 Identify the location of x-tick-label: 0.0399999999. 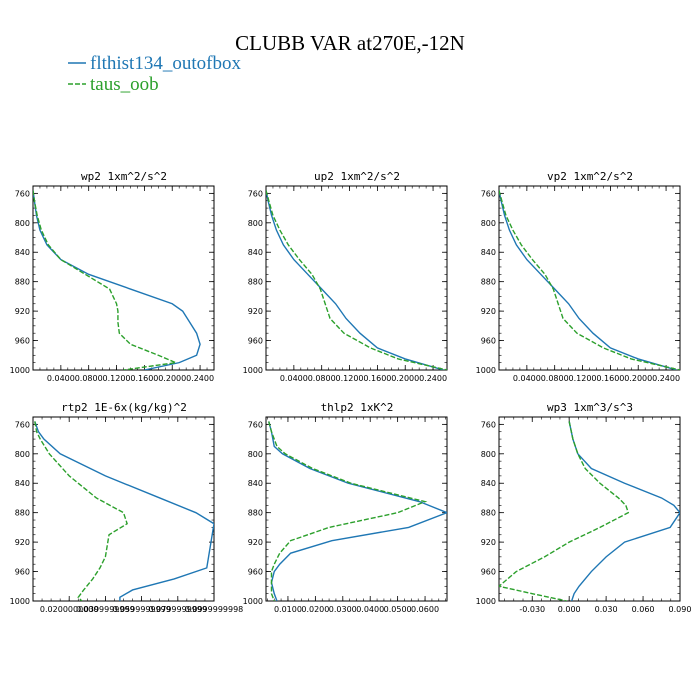
(105, 609).